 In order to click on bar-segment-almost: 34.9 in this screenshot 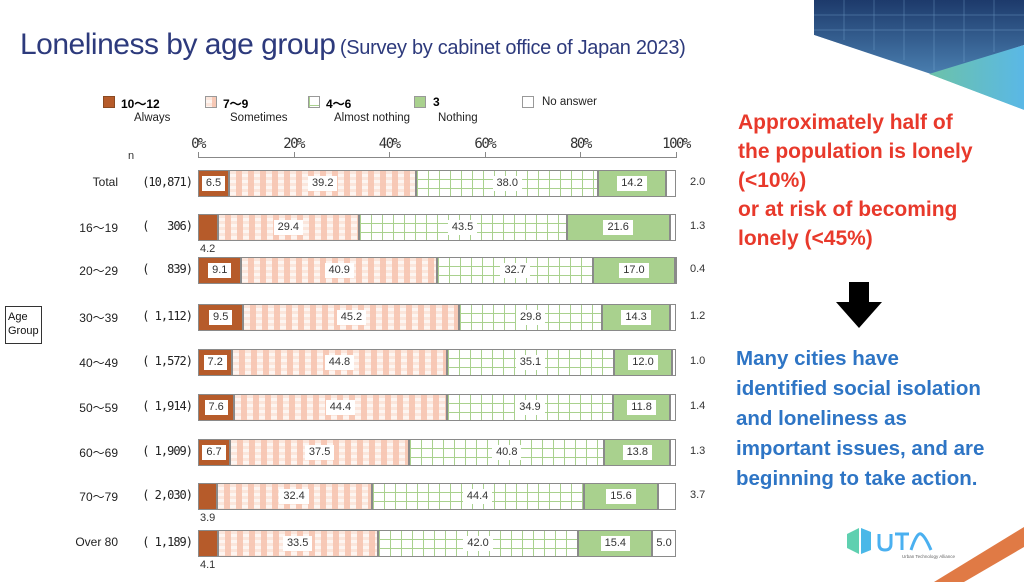, I will do `click(530, 407)`.